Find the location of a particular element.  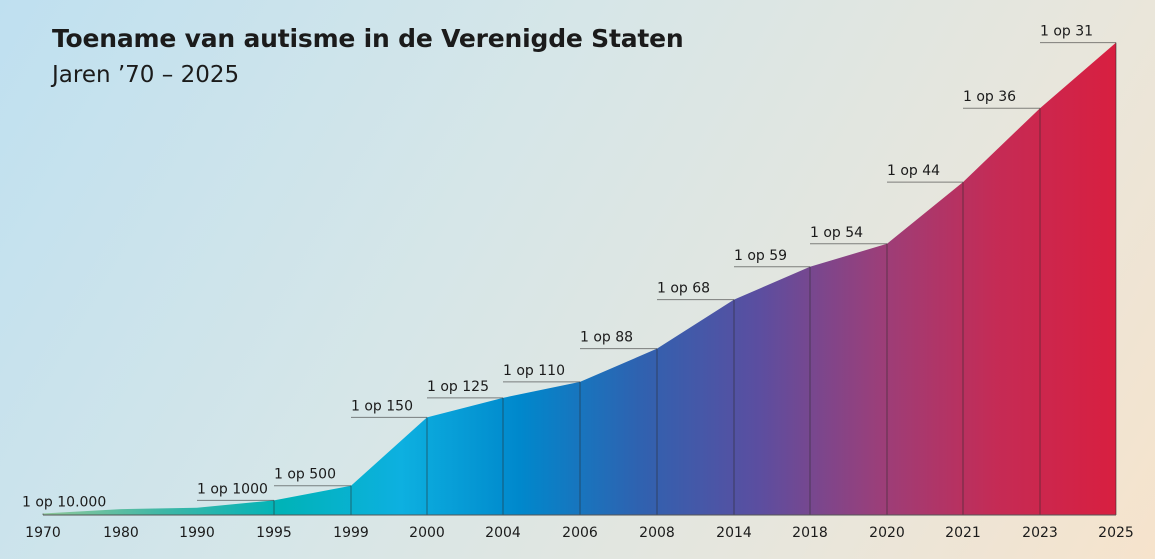

x-tick-label: 1980 is located at coordinates (121, 533).